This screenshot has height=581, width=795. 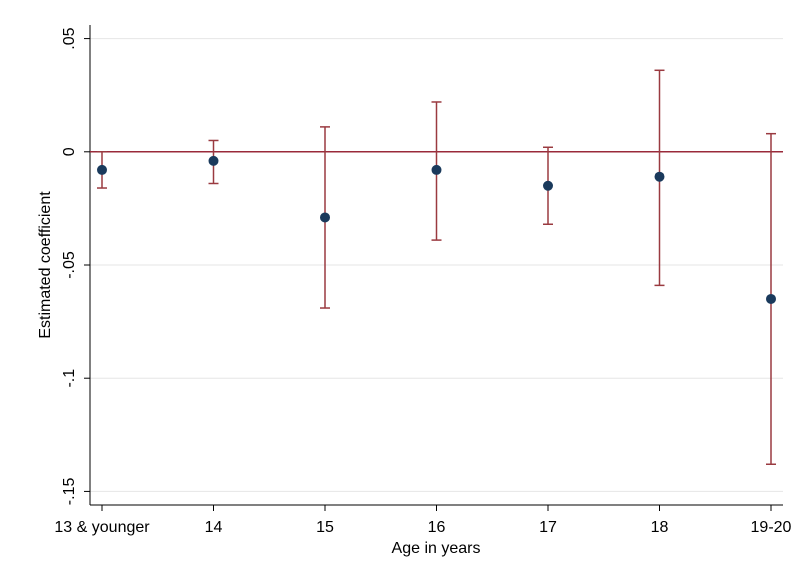 What do you see at coordinates (69, 151) in the screenshot?
I see `y-tick-label: 0` at bounding box center [69, 151].